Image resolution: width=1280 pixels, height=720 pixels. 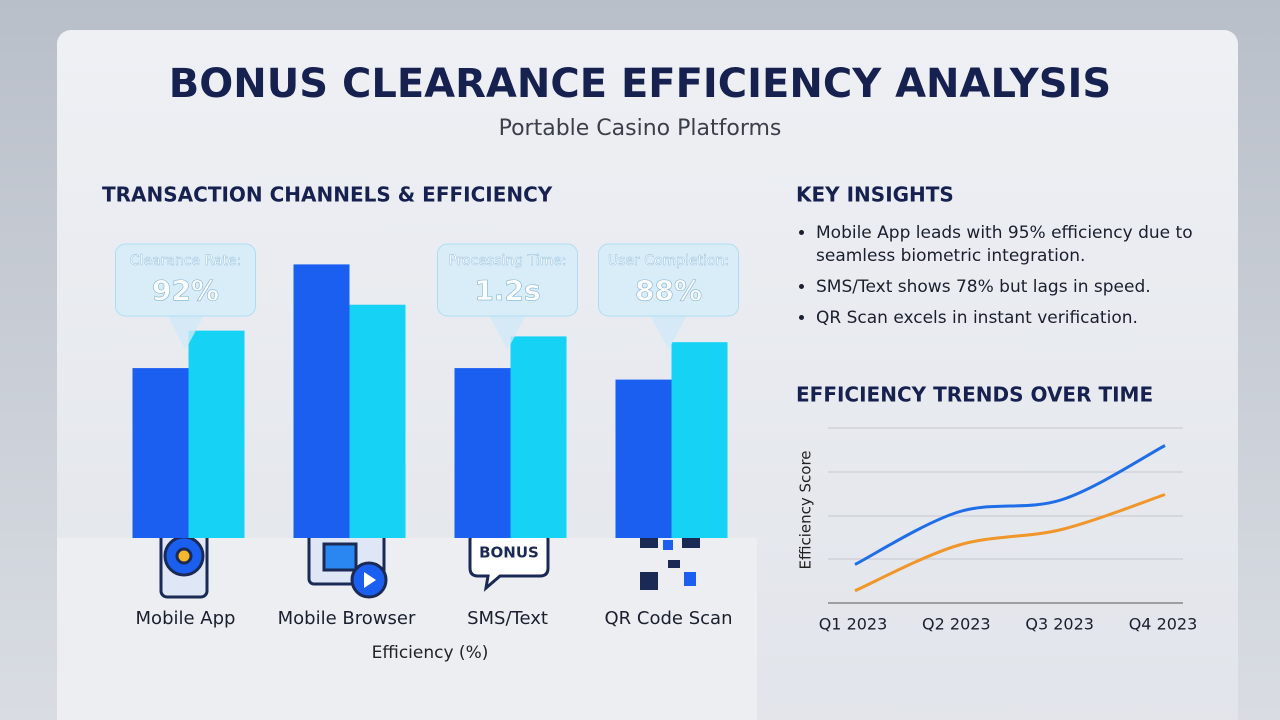 What do you see at coordinates (875, 195) in the screenshot?
I see `insights-title: KEY INSIGHTS` at bounding box center [875, 195].